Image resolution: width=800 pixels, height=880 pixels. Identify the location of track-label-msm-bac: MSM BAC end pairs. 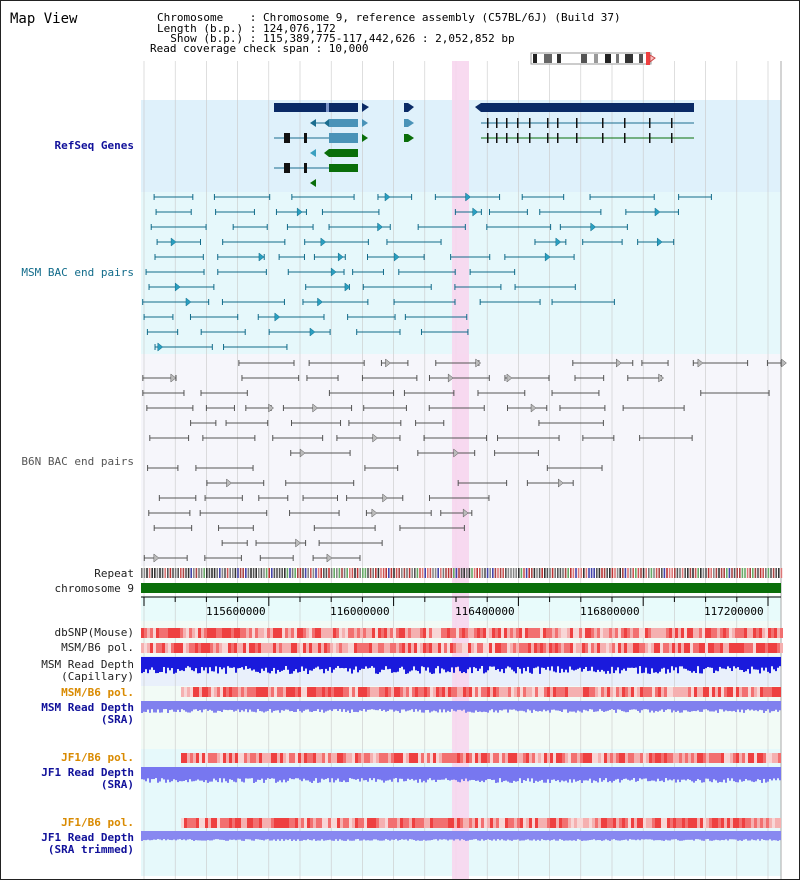
(77, 272).